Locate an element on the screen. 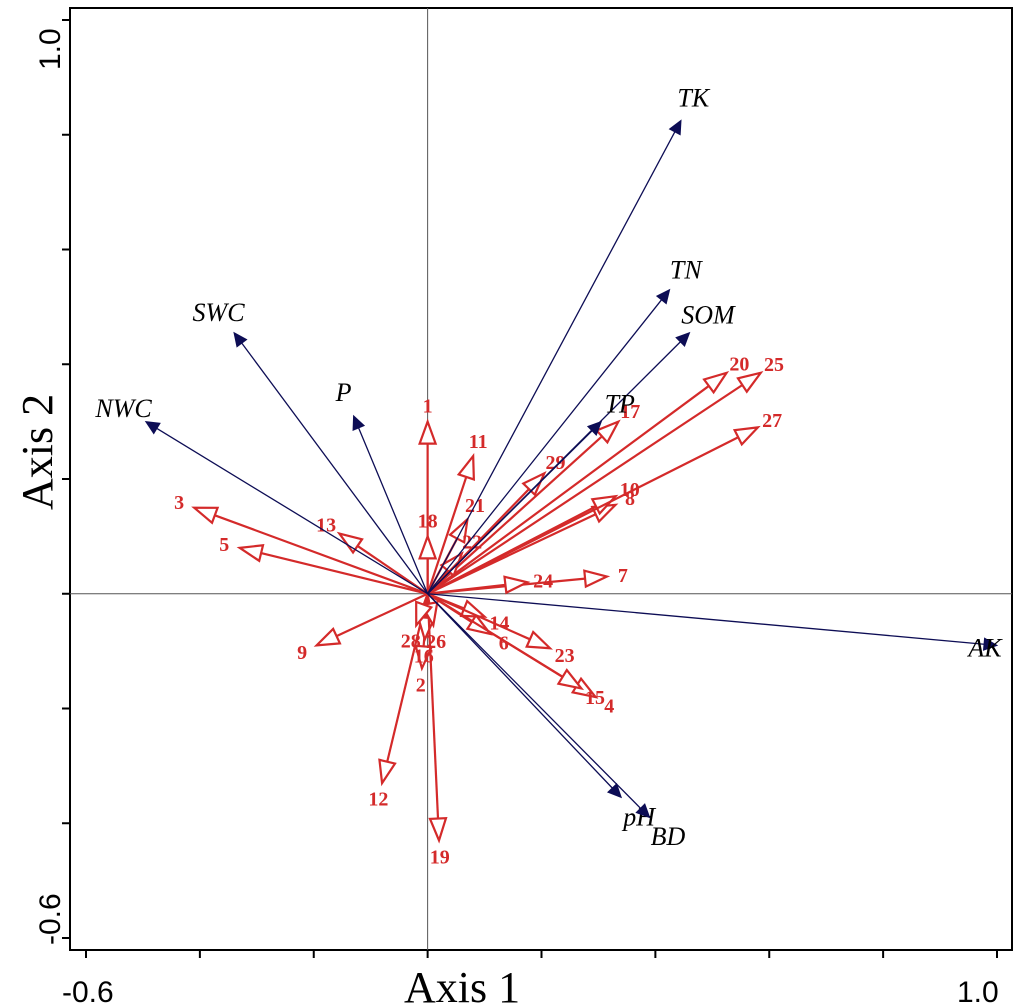 This screenshot has height=1008, width=1020. species-vector-24: 24 is located at coordinates (490, 582).